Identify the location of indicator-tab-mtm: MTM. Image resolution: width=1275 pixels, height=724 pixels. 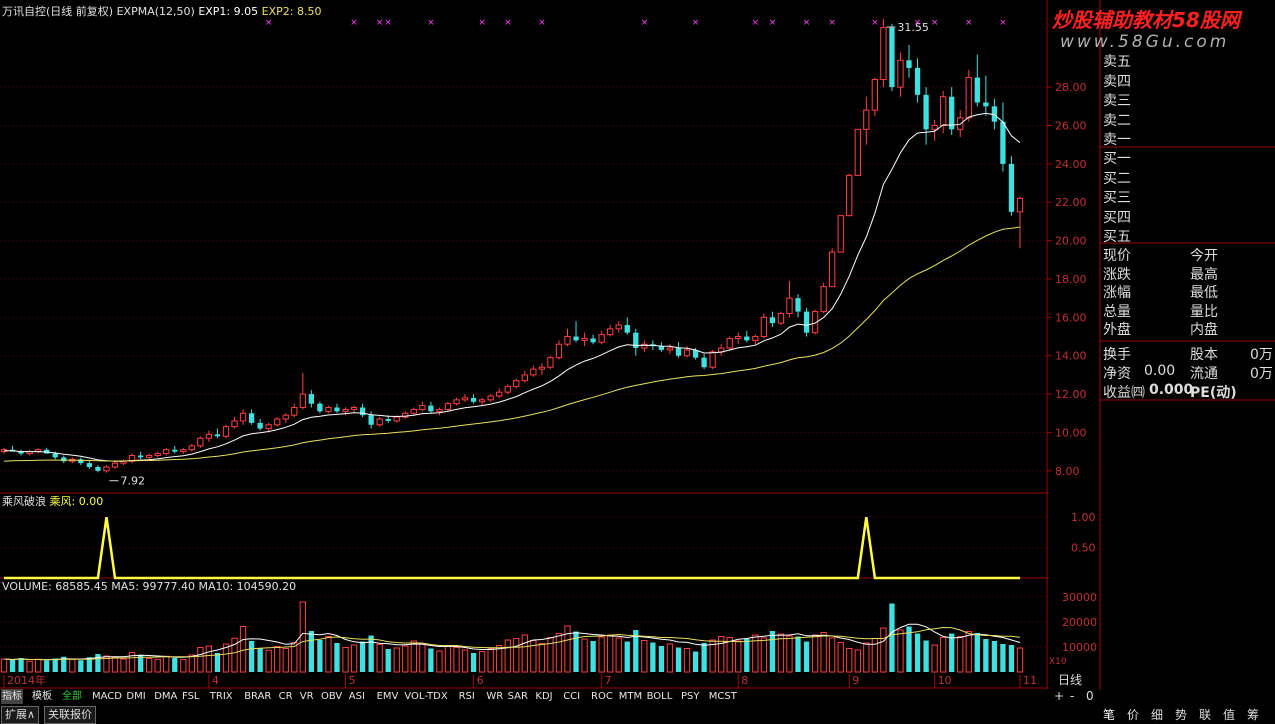
(630, 696).